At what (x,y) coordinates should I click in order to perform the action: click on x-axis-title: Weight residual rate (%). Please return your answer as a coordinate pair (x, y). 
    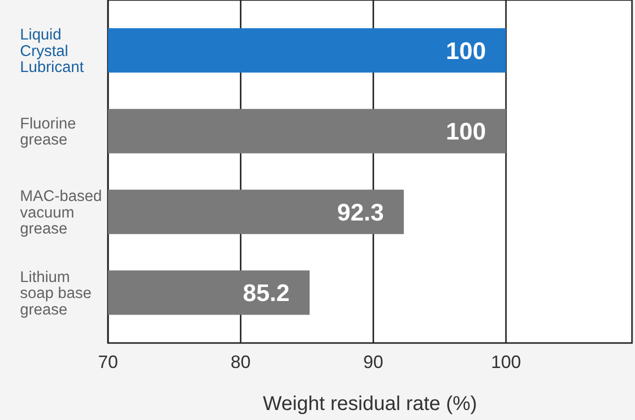
    Looking at the image, I should click on (370, 404).